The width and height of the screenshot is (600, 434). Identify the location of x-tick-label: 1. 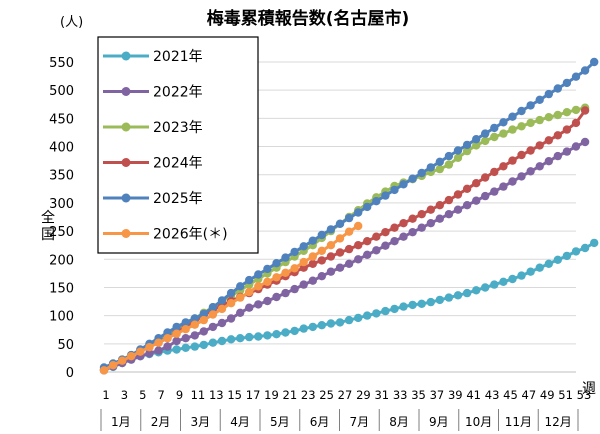
(105, 395).